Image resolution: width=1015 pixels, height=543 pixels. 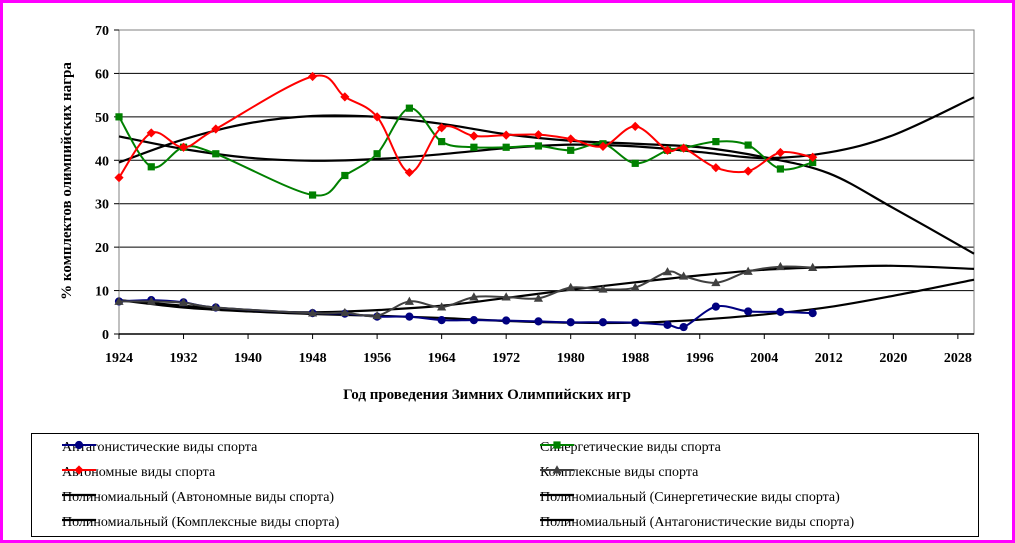 I want to click on y-tick-label: 0, so click(x=105, y=335).